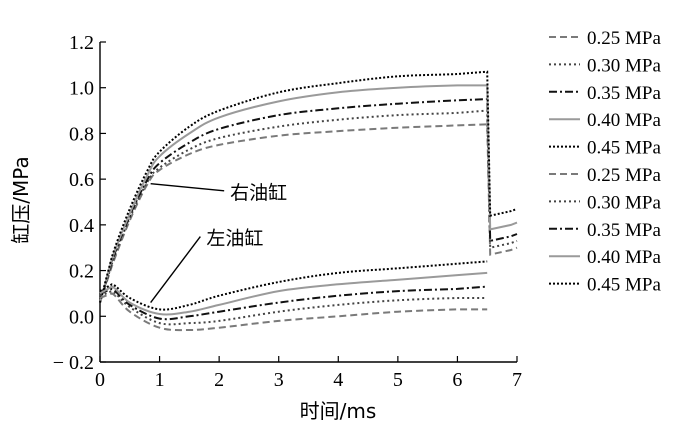 This screenshot has height=428, width=700. What do you see at coordinates (338, 411) in the screenshot?
I see `x-axis-title: 时间/ms` at bounding box center [338, 411].